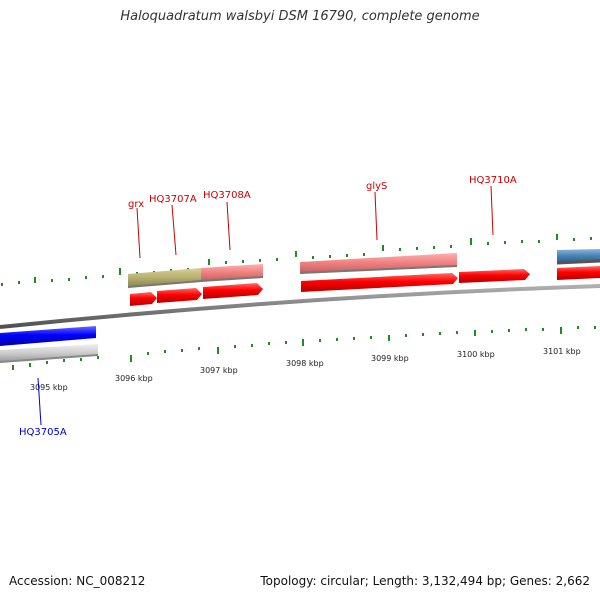 The width and height of the screenshot is (600, 600). I want to click on gene-label-grx: grx, so click(136, 204).